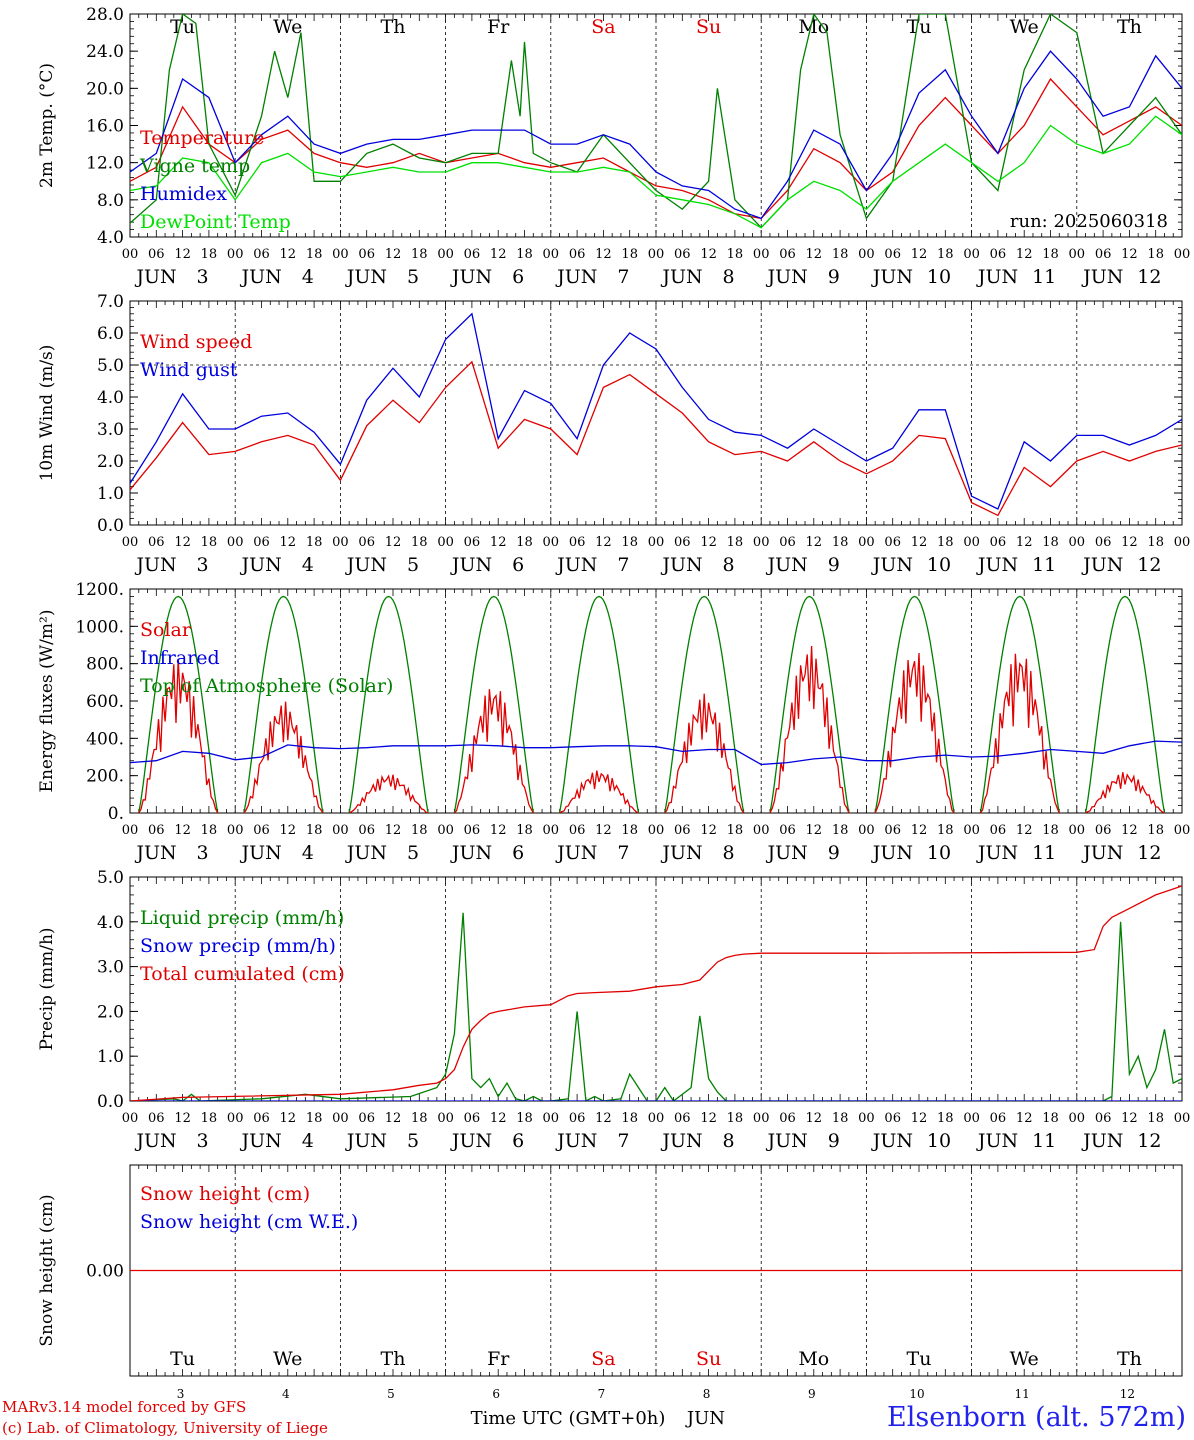  I want to click on day-date-label: 7, so click(623, 565).